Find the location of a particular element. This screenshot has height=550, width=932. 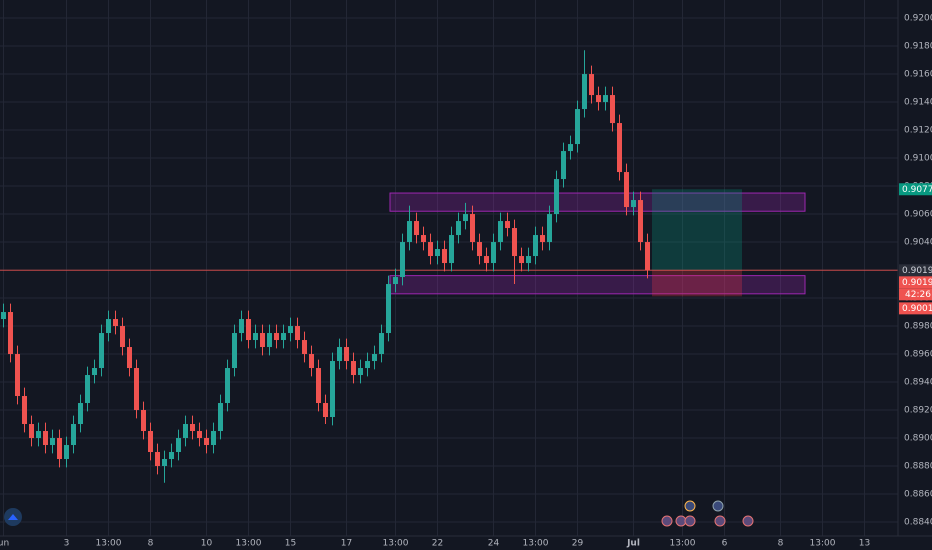

stop-price-label-box is located at coordinates (915, 308).